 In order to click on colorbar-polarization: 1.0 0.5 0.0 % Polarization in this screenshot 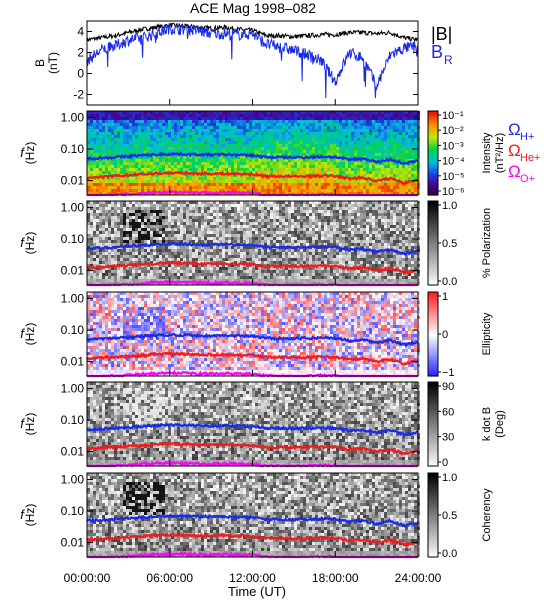, I will do `click(460, 244)`.